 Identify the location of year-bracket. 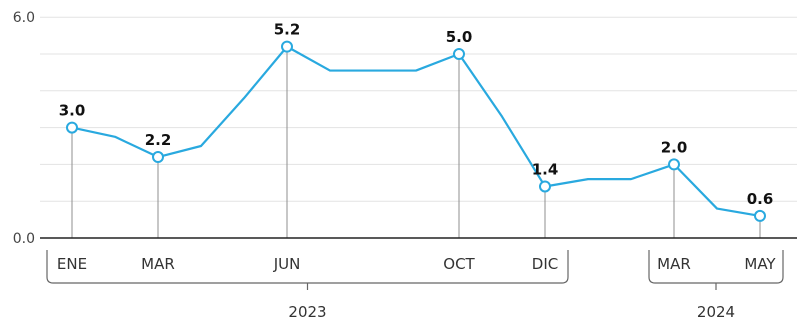
(307, 267).